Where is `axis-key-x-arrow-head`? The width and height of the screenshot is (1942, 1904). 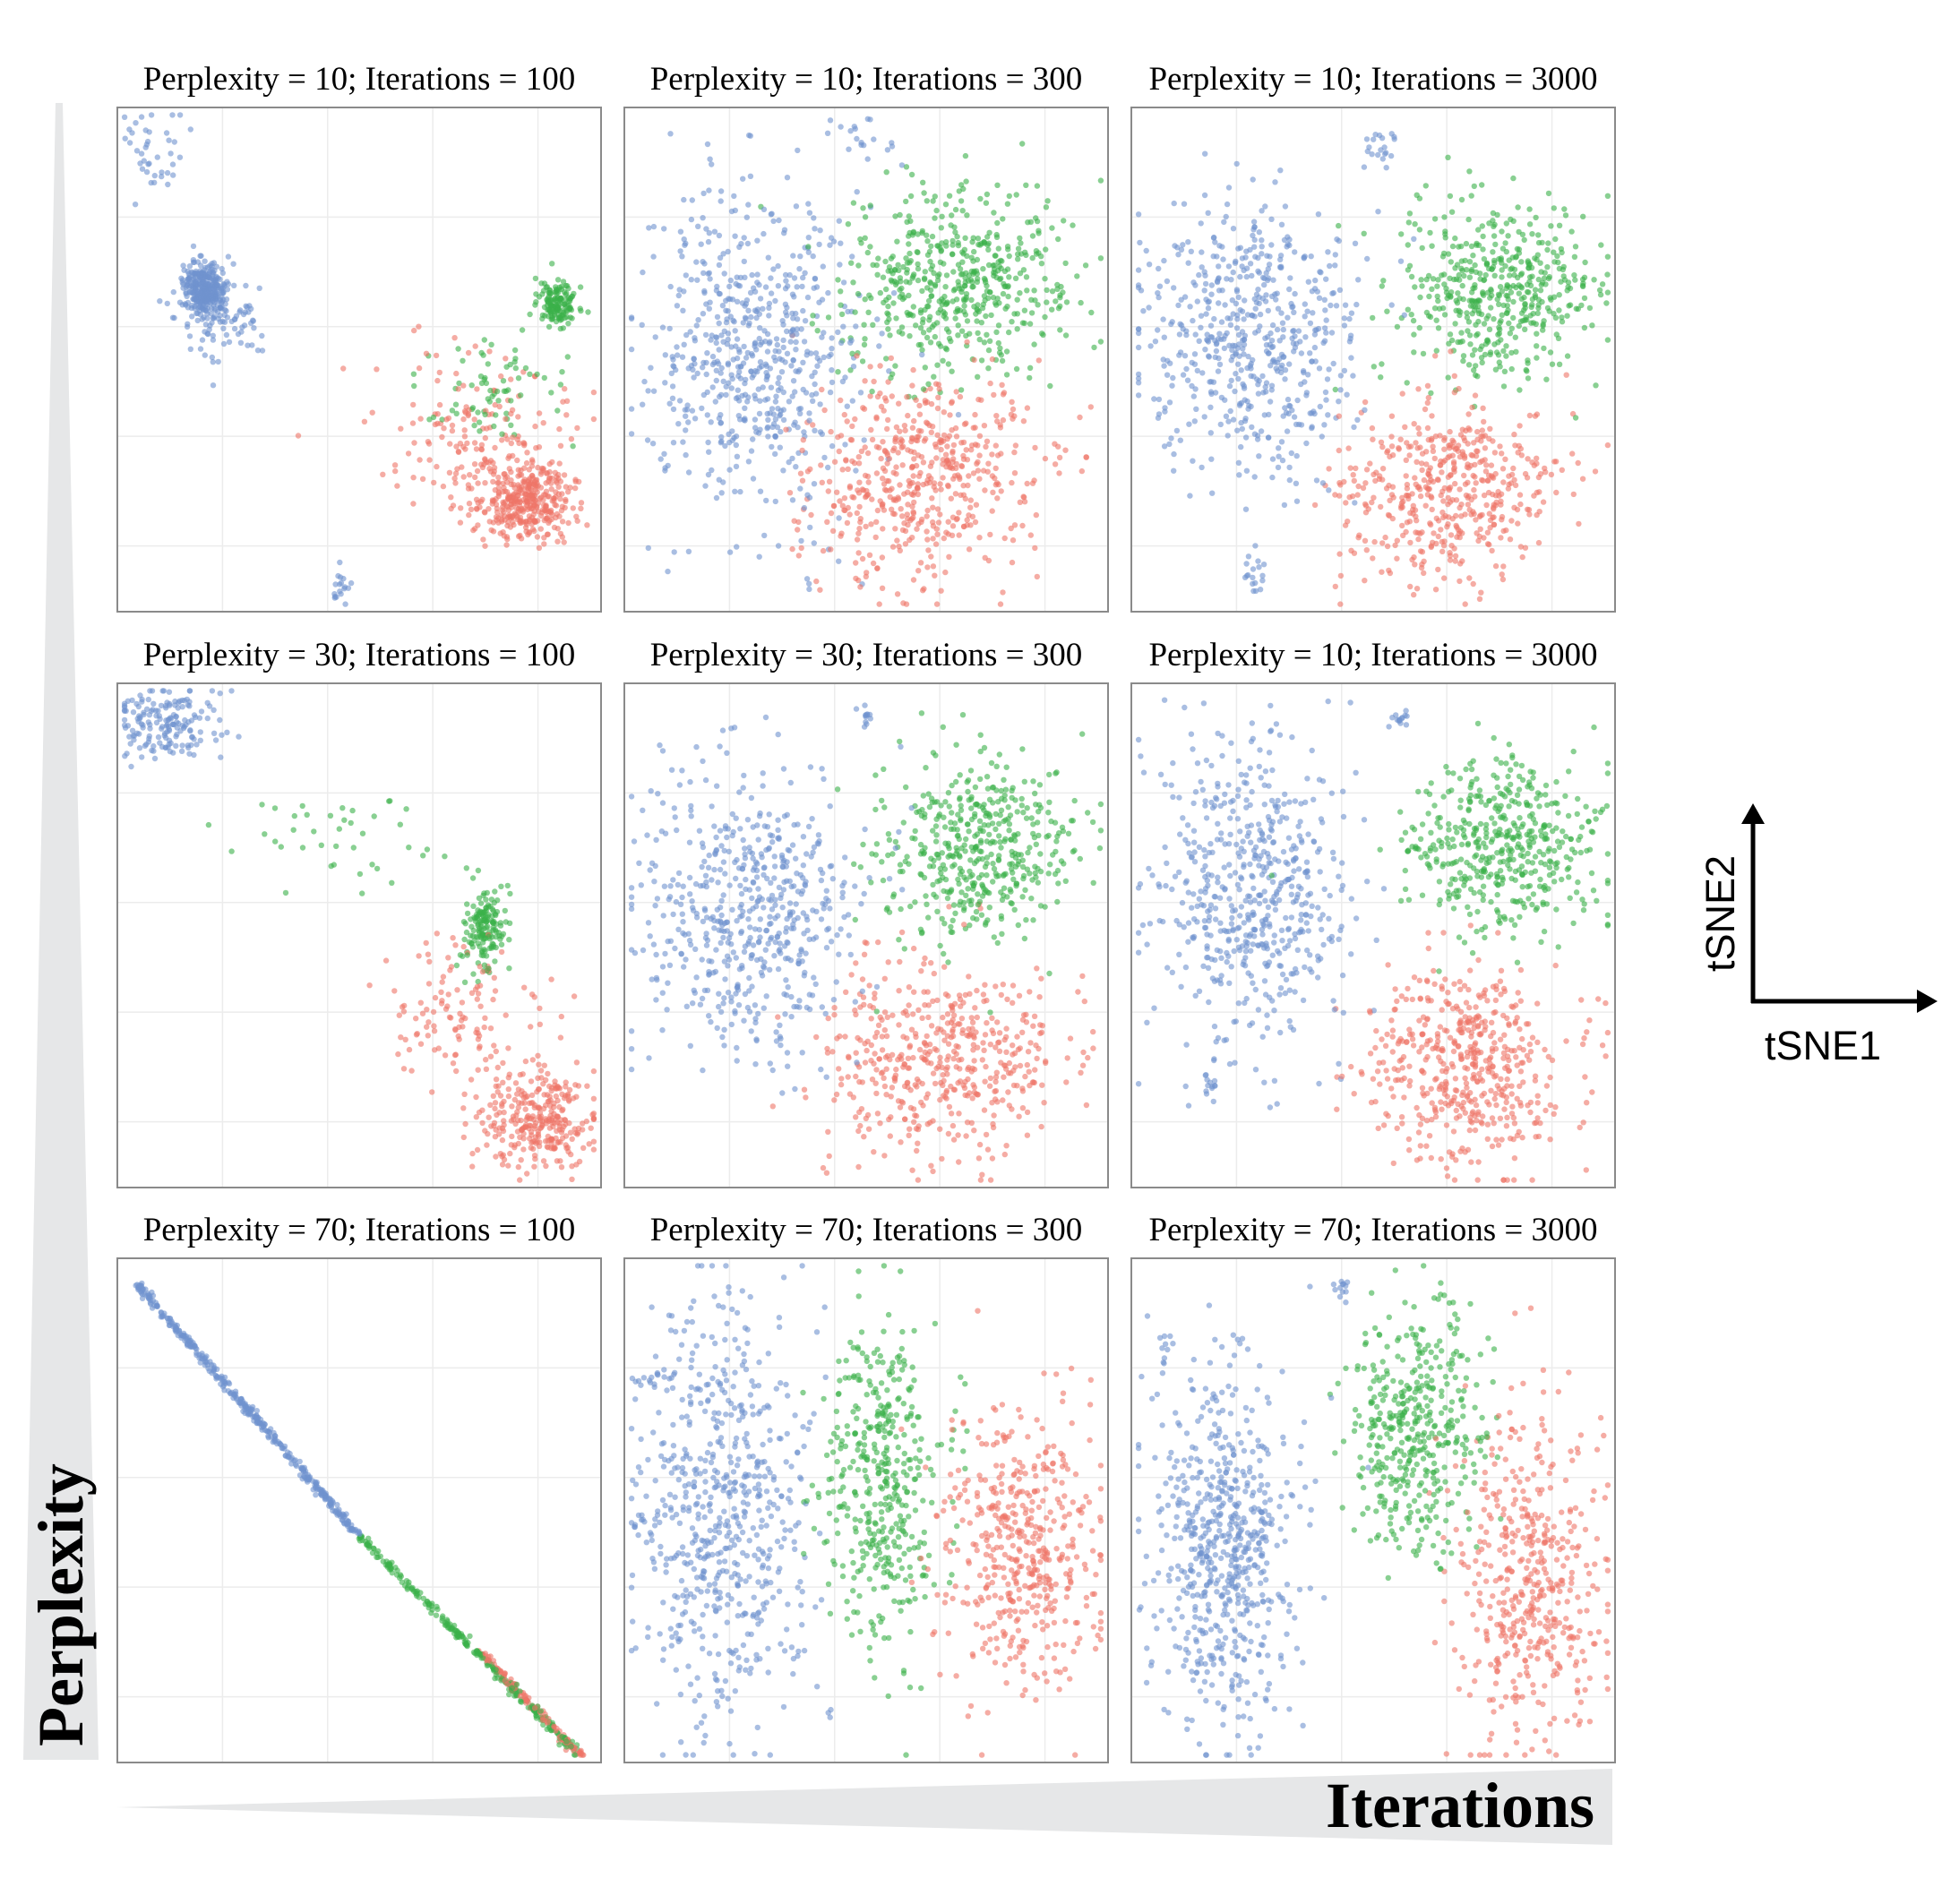 axis-key-x-arrow-head is located at coordinates (1928, 1002).